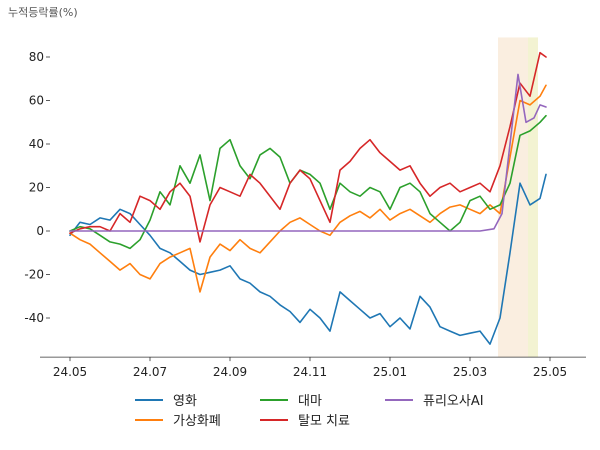  What do you see at coordinates (36, 188) in the screenshot?
I see `y-tick-label: 20` at bounding box center [36, 188].